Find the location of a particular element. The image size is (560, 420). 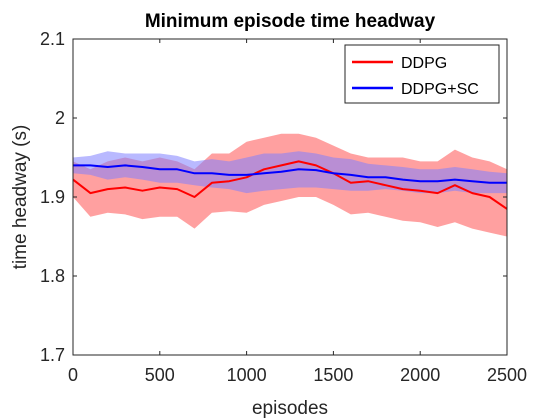

line-ddpg is located at coordinates (290, 185).